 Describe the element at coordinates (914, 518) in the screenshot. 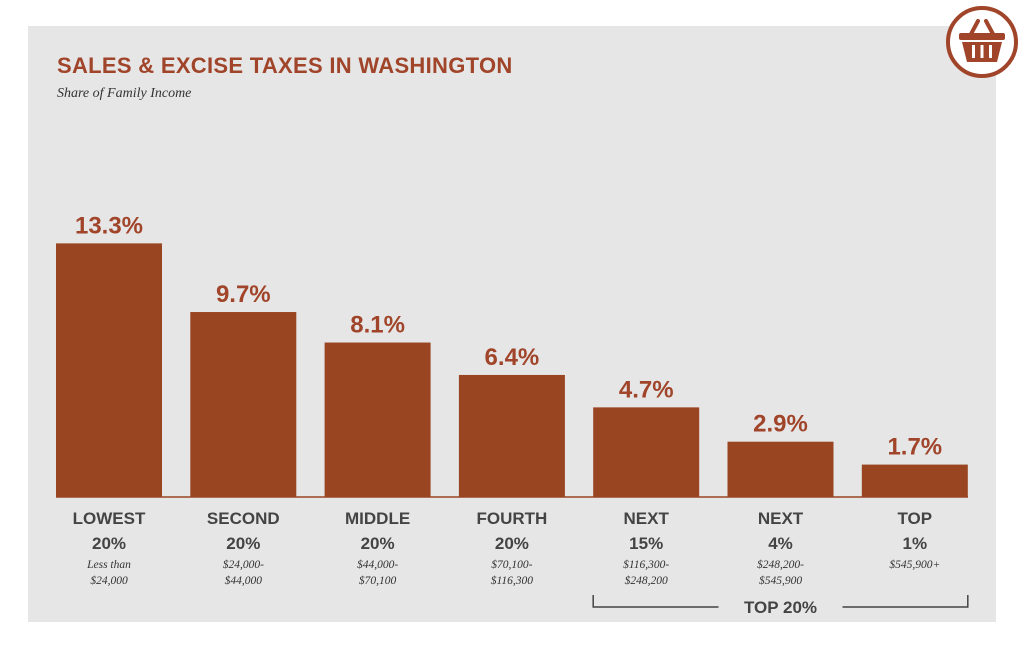

I see `x-tick-label: TOP` at that location.